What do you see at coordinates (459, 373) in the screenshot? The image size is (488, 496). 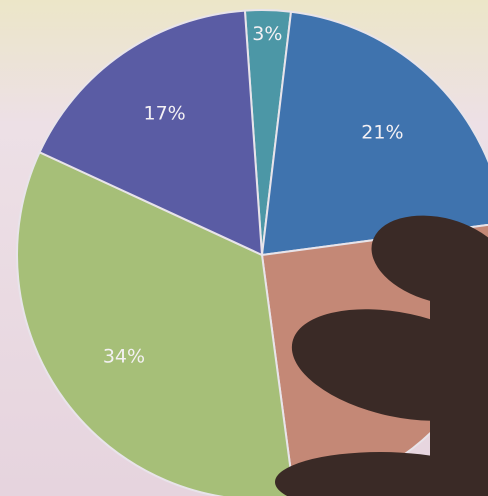 I see `palm` at bounding box center [459, 373].